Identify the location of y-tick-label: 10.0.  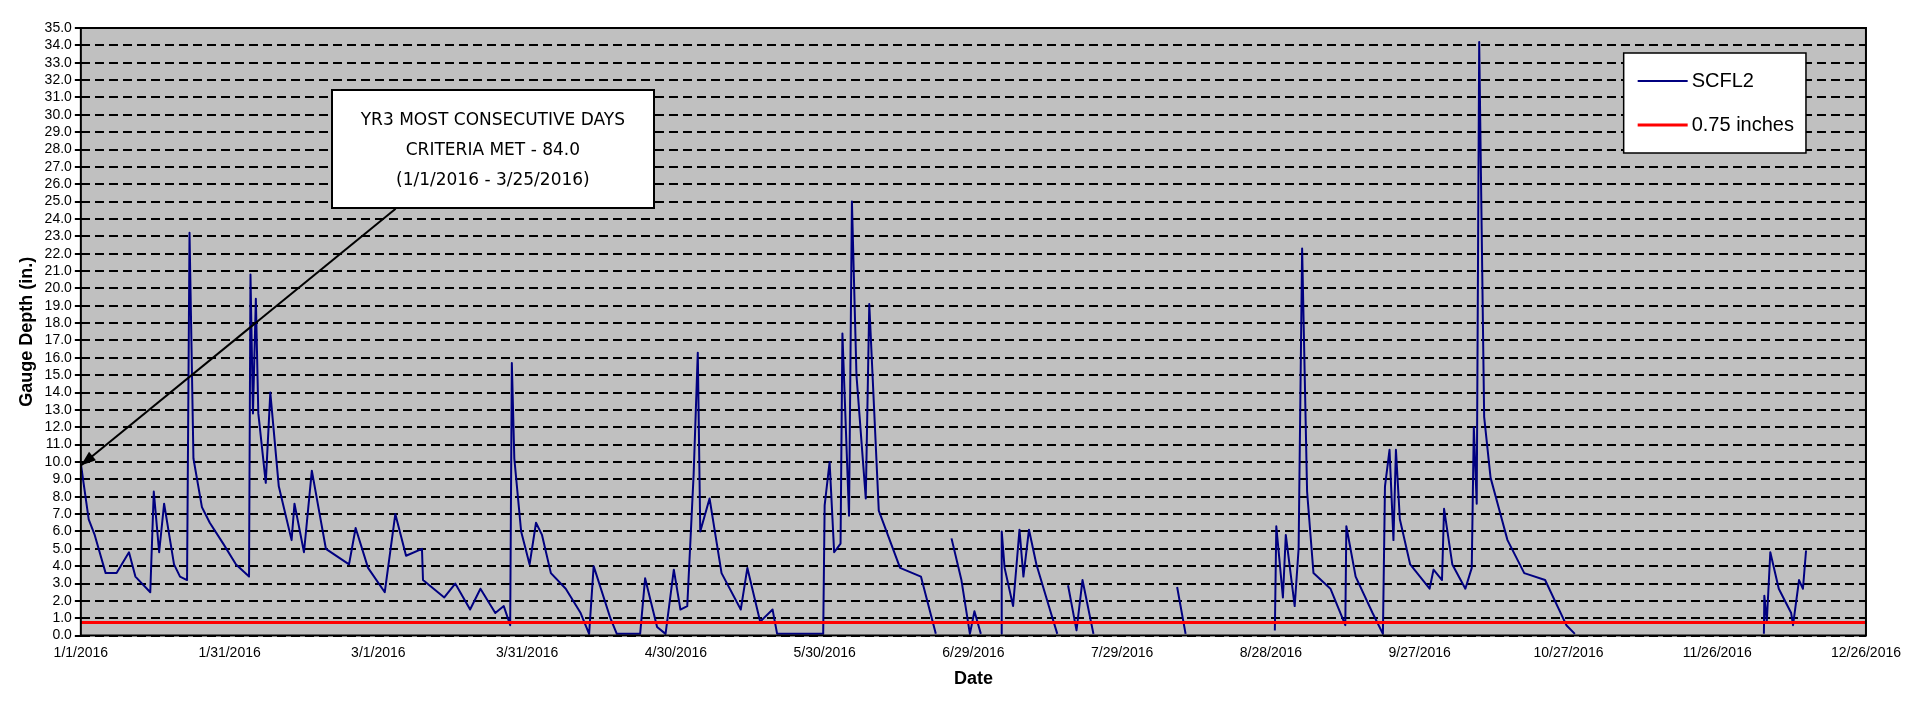
(58, 460).